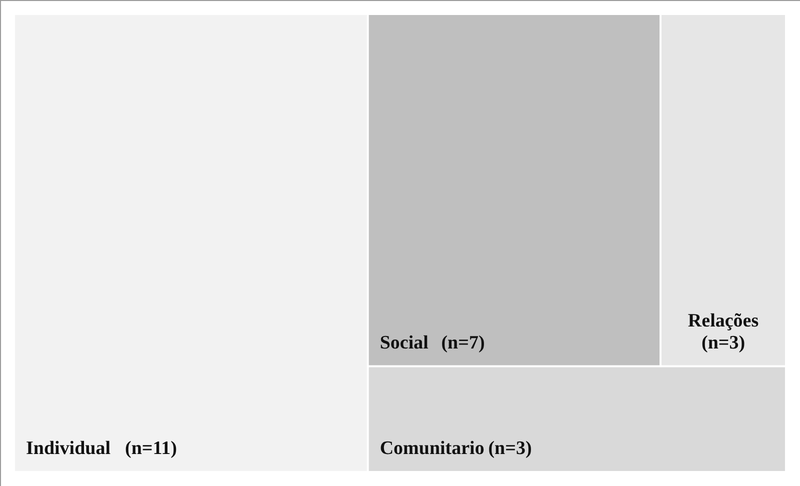 The width and height of the screenshot is (800, 486). I want to click on category-label: Social, so click(404, 343).